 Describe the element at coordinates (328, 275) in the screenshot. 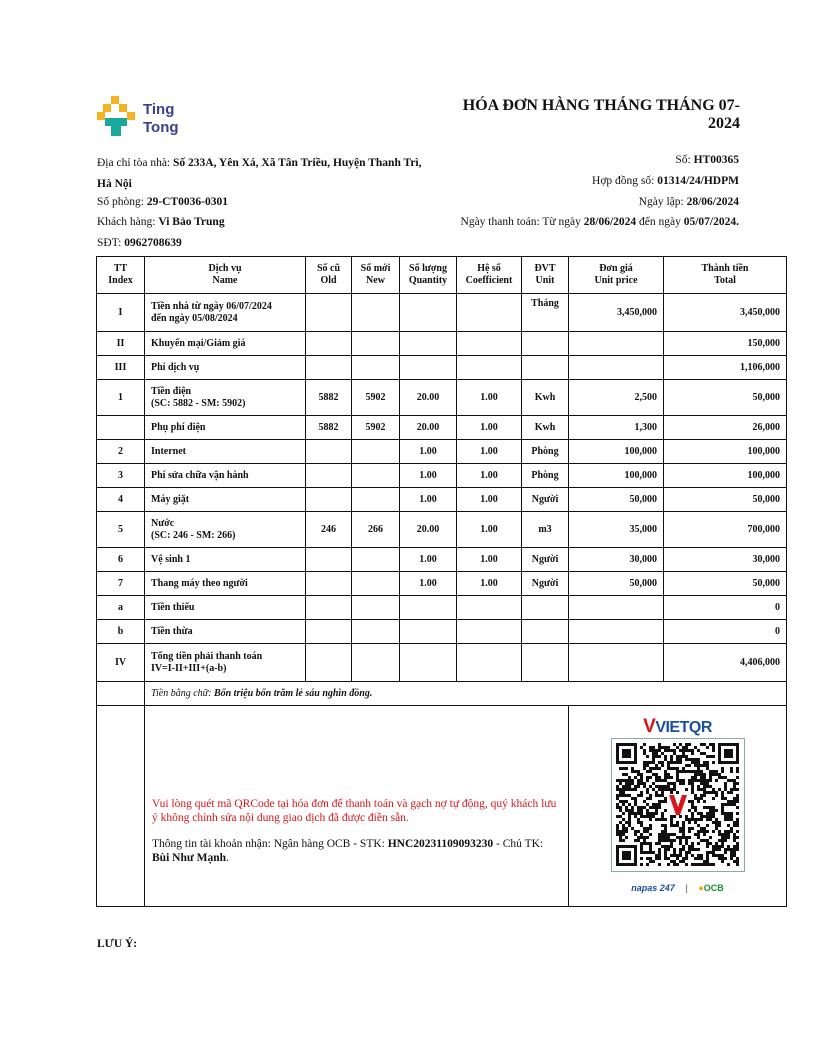

I see `column-header: Số cũ Old` at that location.